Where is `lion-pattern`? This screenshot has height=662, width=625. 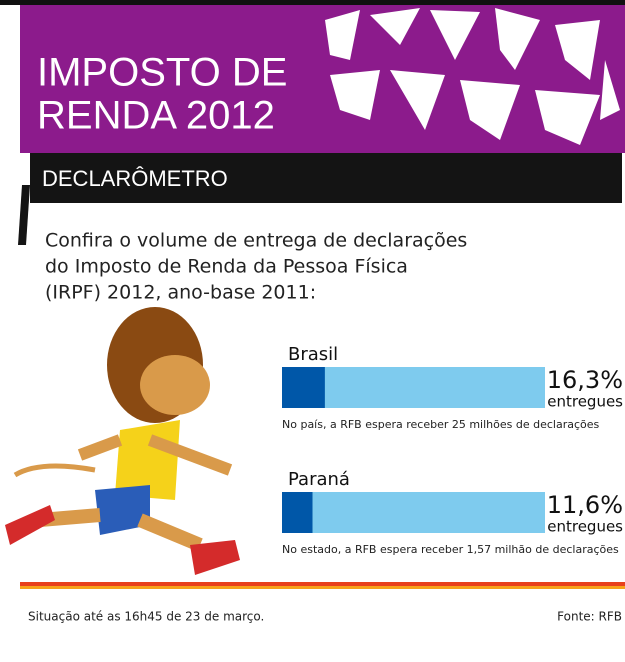
lion-pattern is located at coordinates (472, 76).